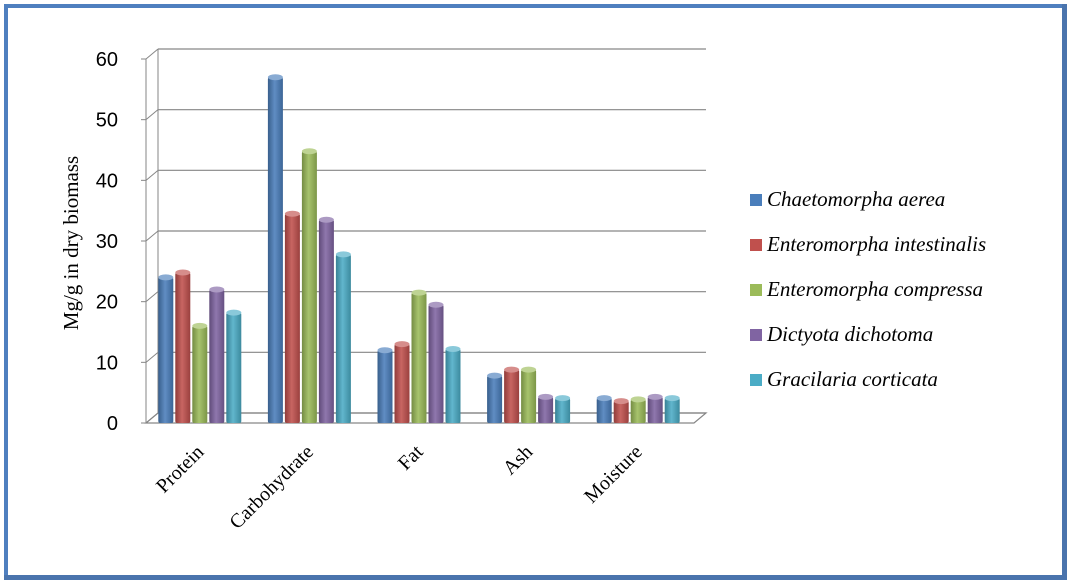 The height and width of the screenshot is (584, 1071). I want to click on chart-floor, so click(426, 418).